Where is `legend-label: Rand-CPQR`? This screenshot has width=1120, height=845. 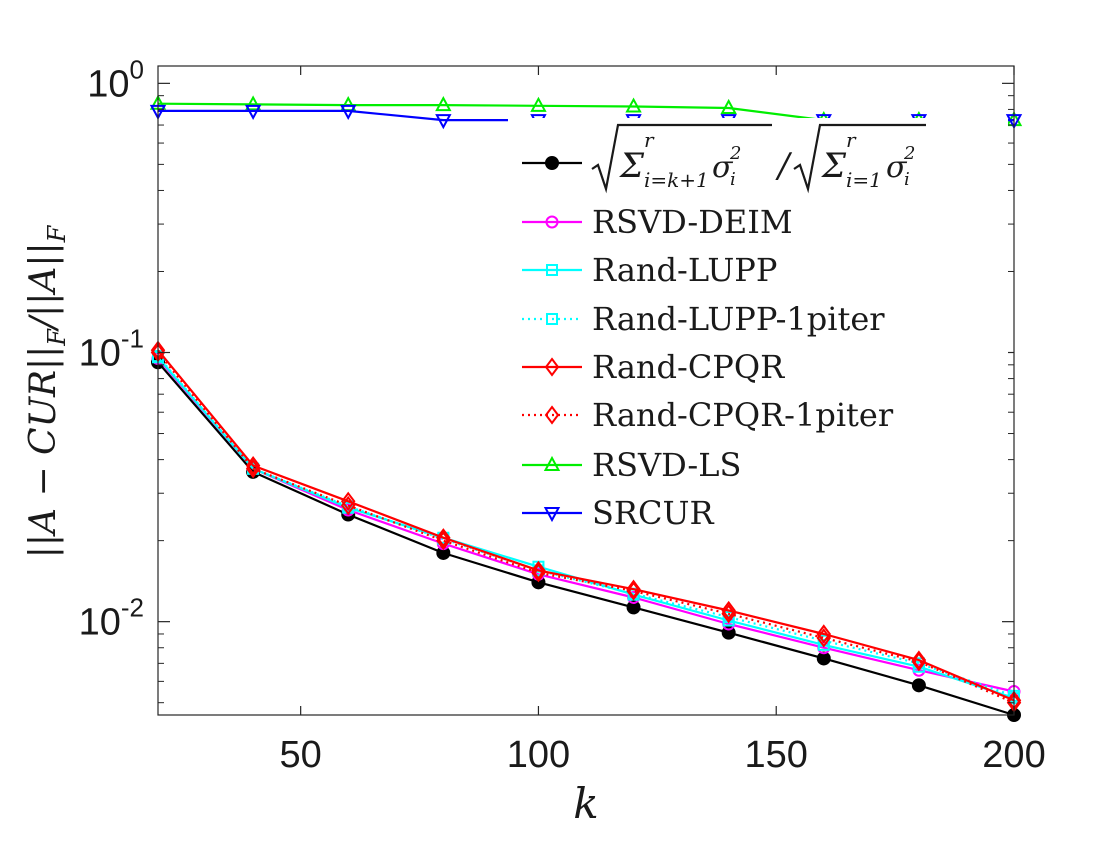 legend-label: Rand-CPQR is located at coordinates (688, 367).